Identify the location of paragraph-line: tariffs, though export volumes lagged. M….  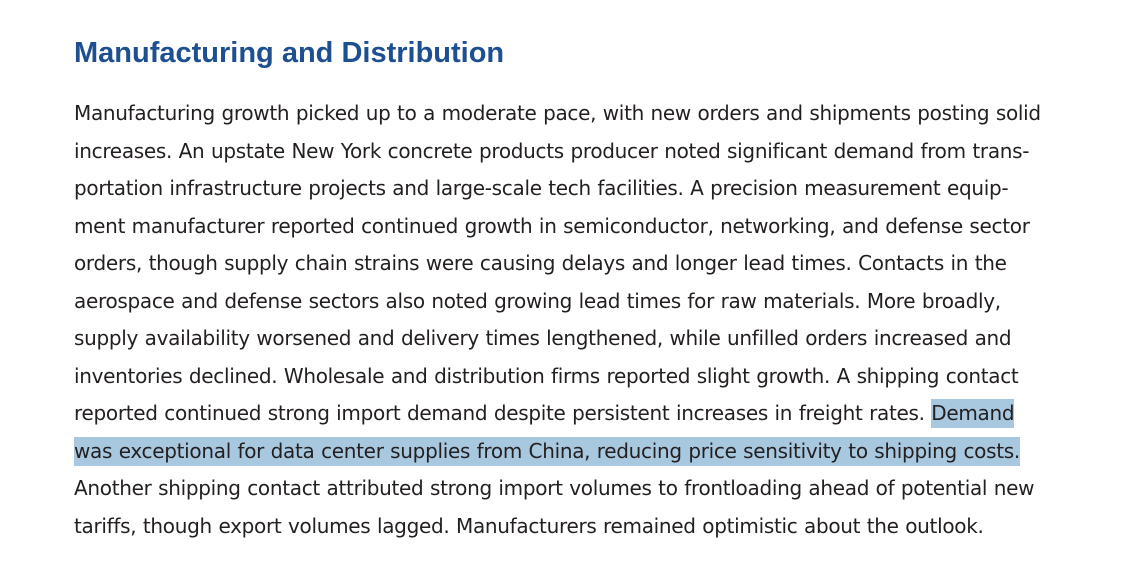
(529, 525).